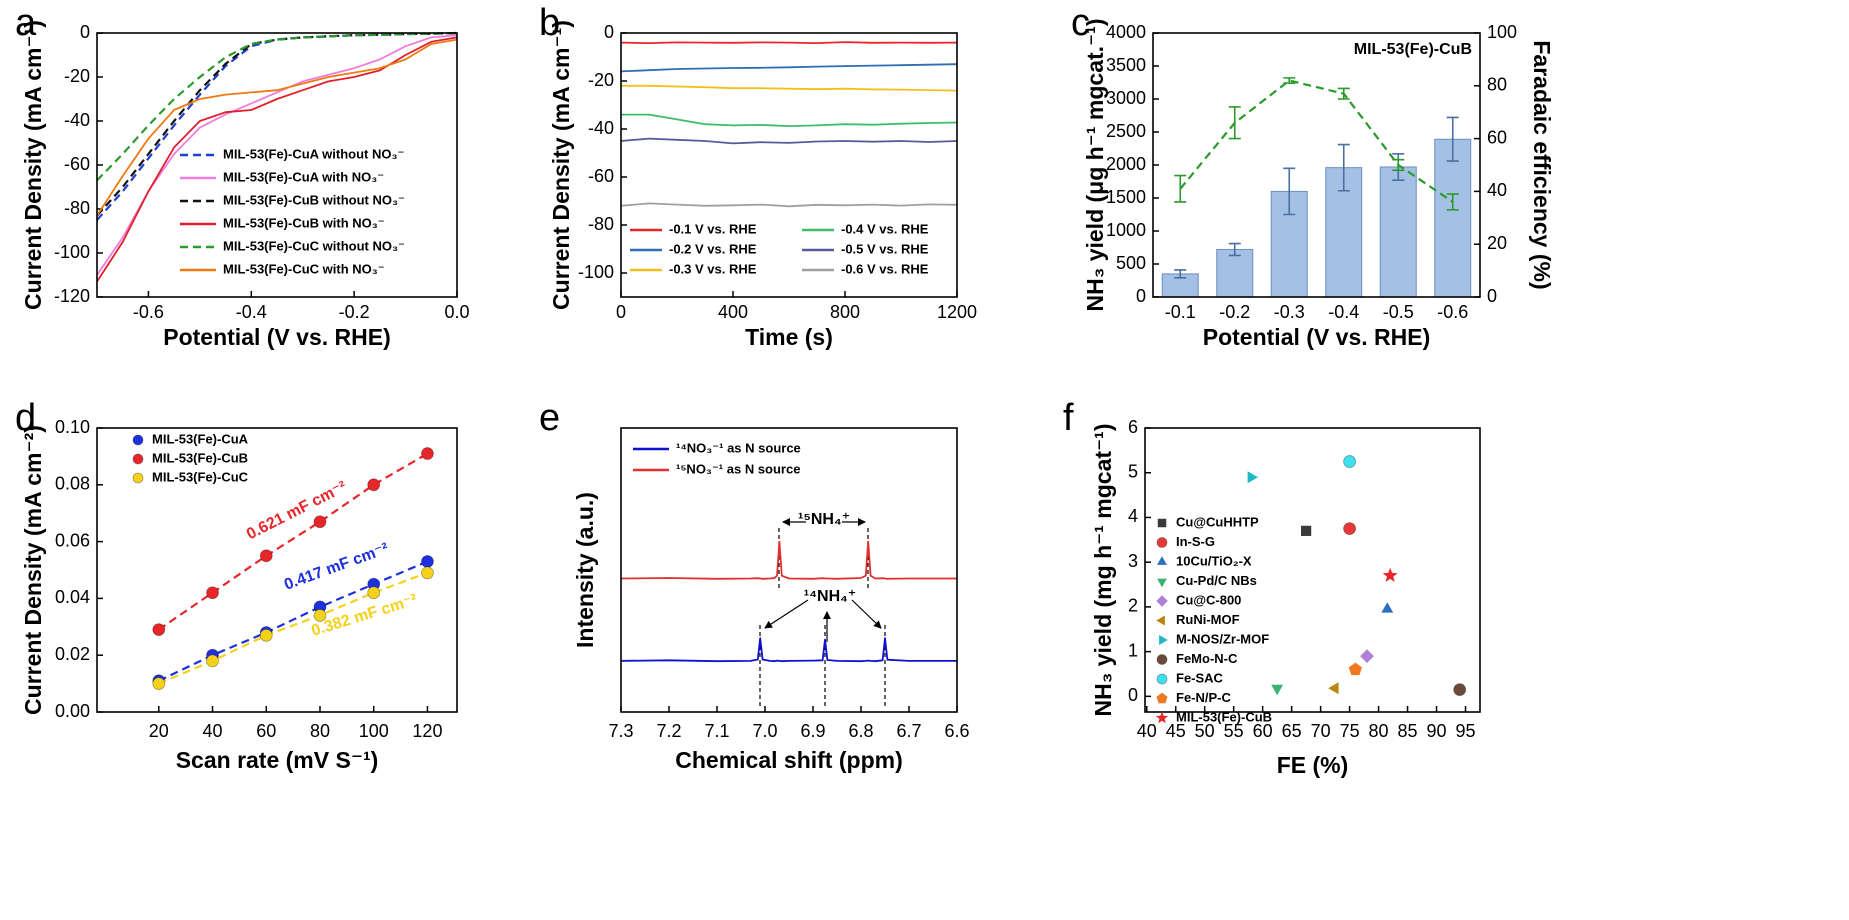 The image size is (1849, 920). I want to click on y-tick-label: 500, so click(1131, 263).